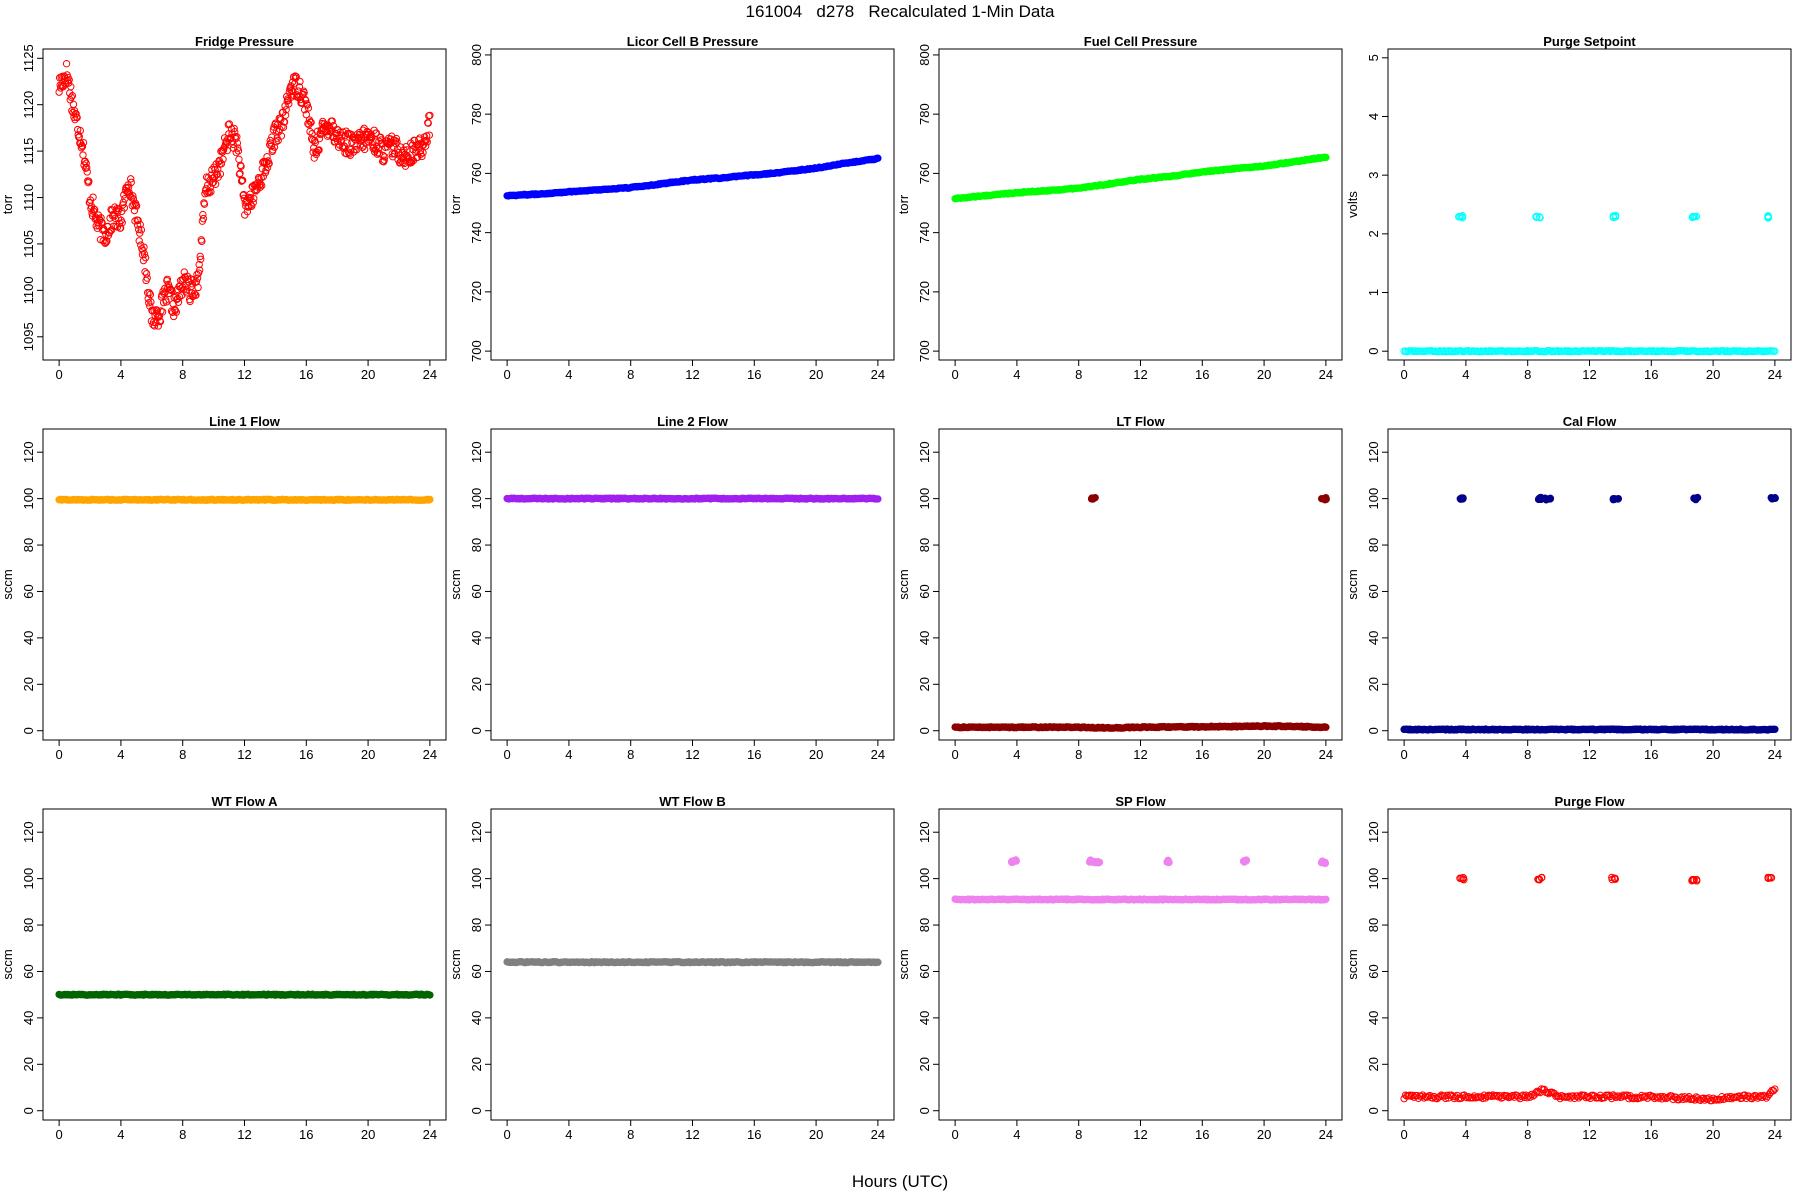 This screenshot has height=1200, width=1800. What do you see at coordinates (1589, 1134) in the screenshot?
I see `x-tick-label: 12` at bounding box center [1589, 1134].